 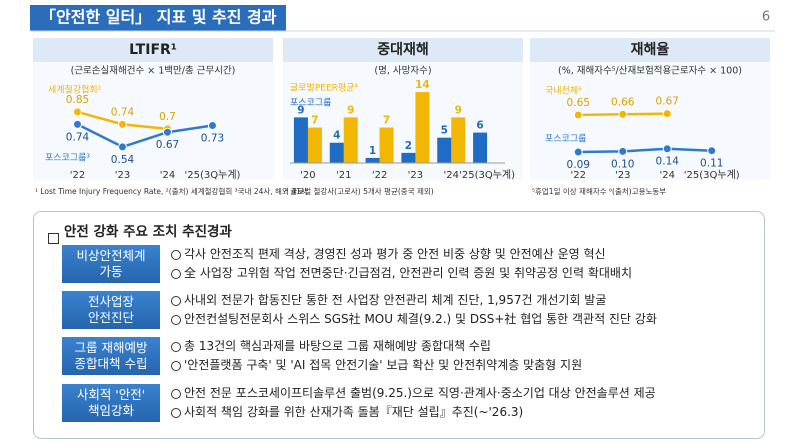 What do you see at coordinates (110, 410) in the screenshot?
I see `action-label-line: 책임강화` at bounding box center [110, 410].